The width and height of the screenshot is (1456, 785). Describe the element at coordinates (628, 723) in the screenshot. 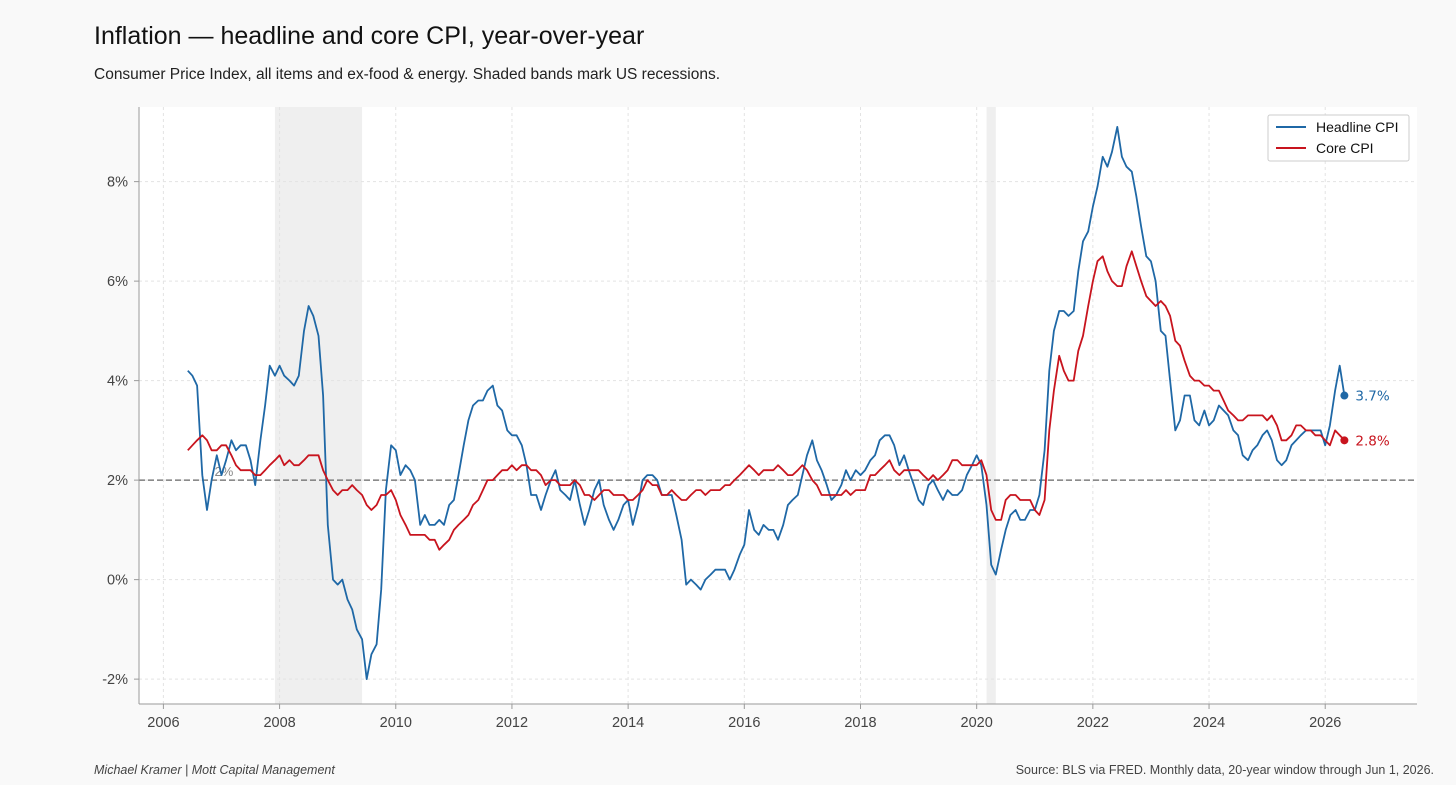

I see `x-tick-label: 2014` at that location.